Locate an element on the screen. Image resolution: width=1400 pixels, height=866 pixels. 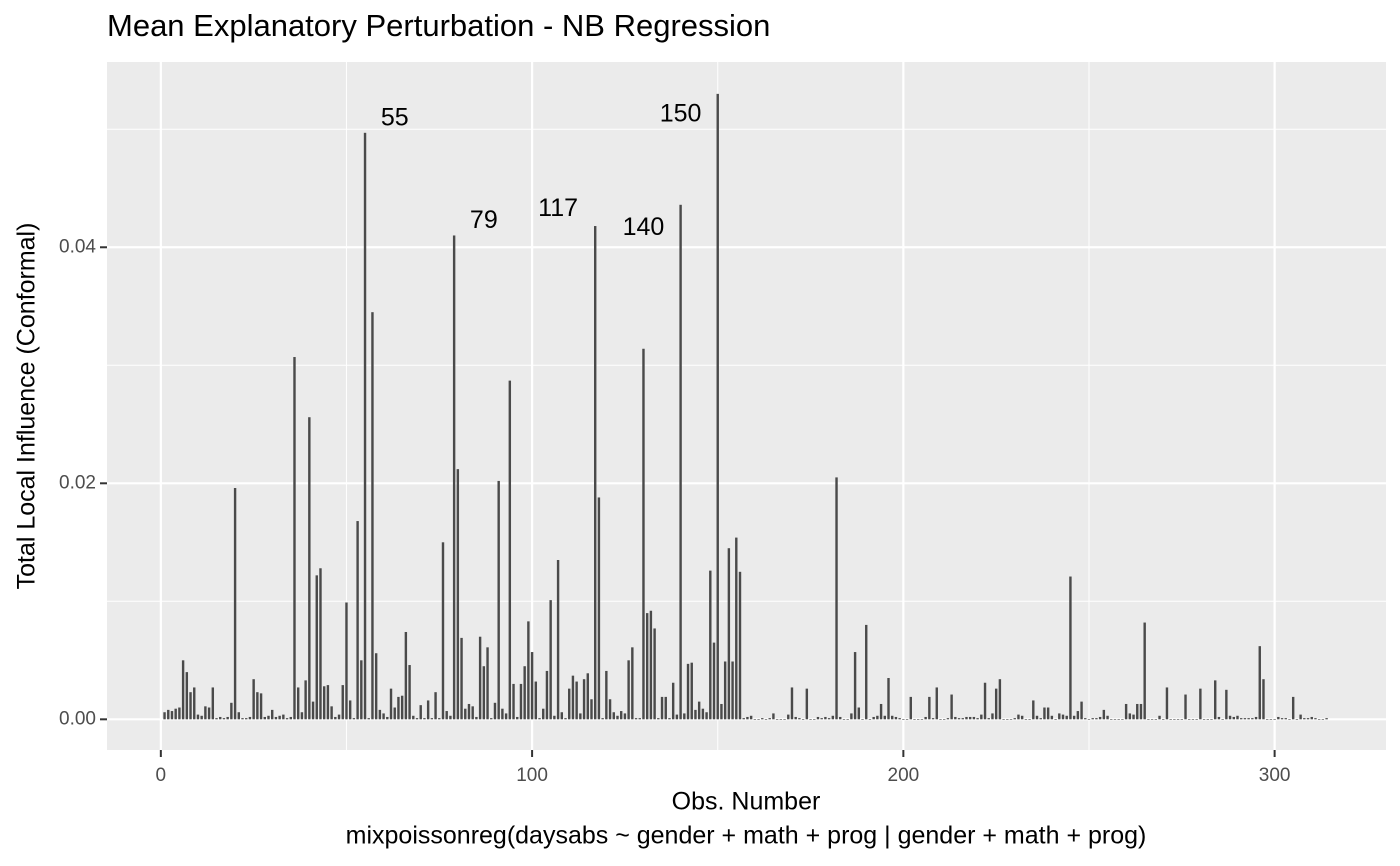
x-tick-label: 100 is located at coordinates (532, 775).